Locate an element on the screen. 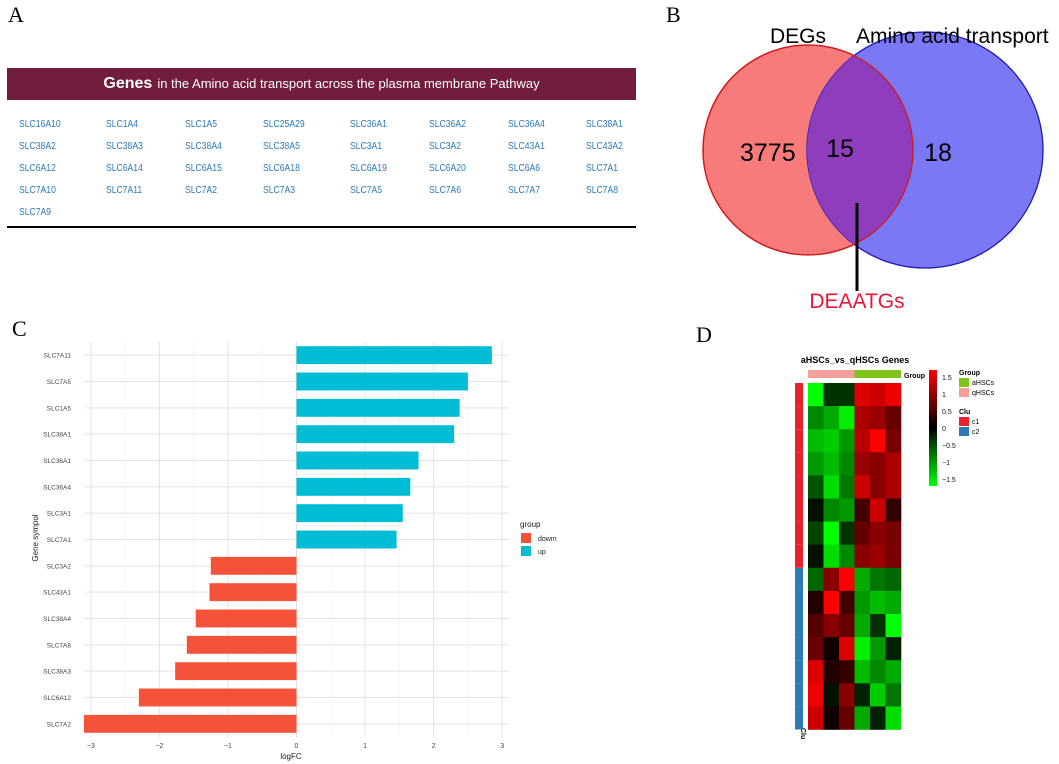  heatmap-cells is located at coordinates (855, 556).